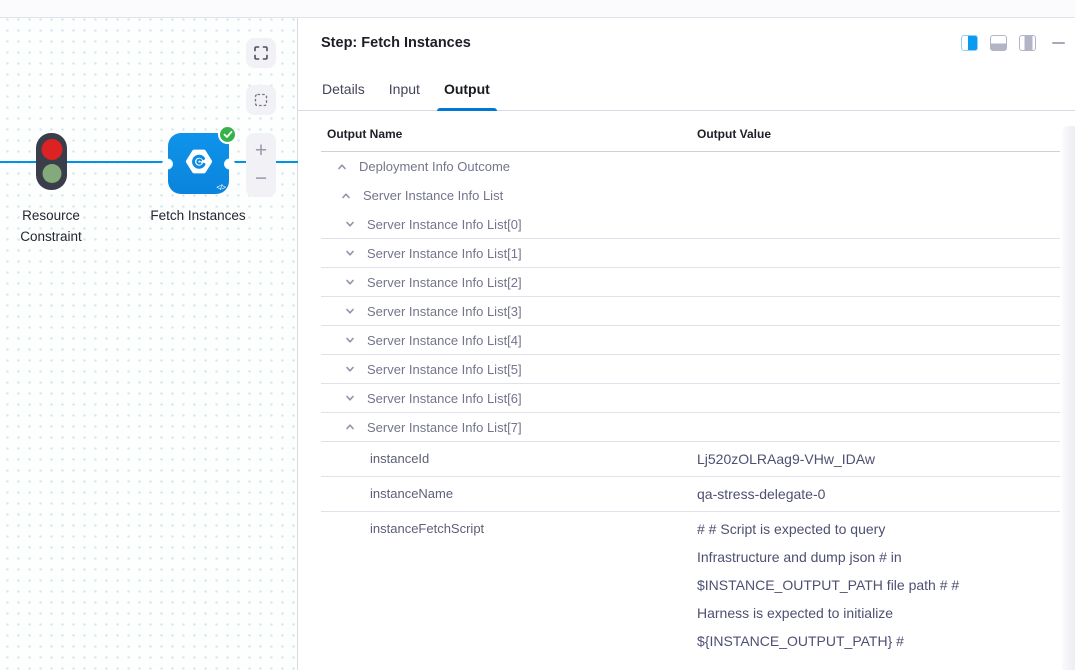 Image resolution: width=1075 pixels, height=670 pixels. Describe the element at coordinates (690, 494) in the screenshot. I see `output-kv-row: instanceName qa-stress-delegate-0` at that location.